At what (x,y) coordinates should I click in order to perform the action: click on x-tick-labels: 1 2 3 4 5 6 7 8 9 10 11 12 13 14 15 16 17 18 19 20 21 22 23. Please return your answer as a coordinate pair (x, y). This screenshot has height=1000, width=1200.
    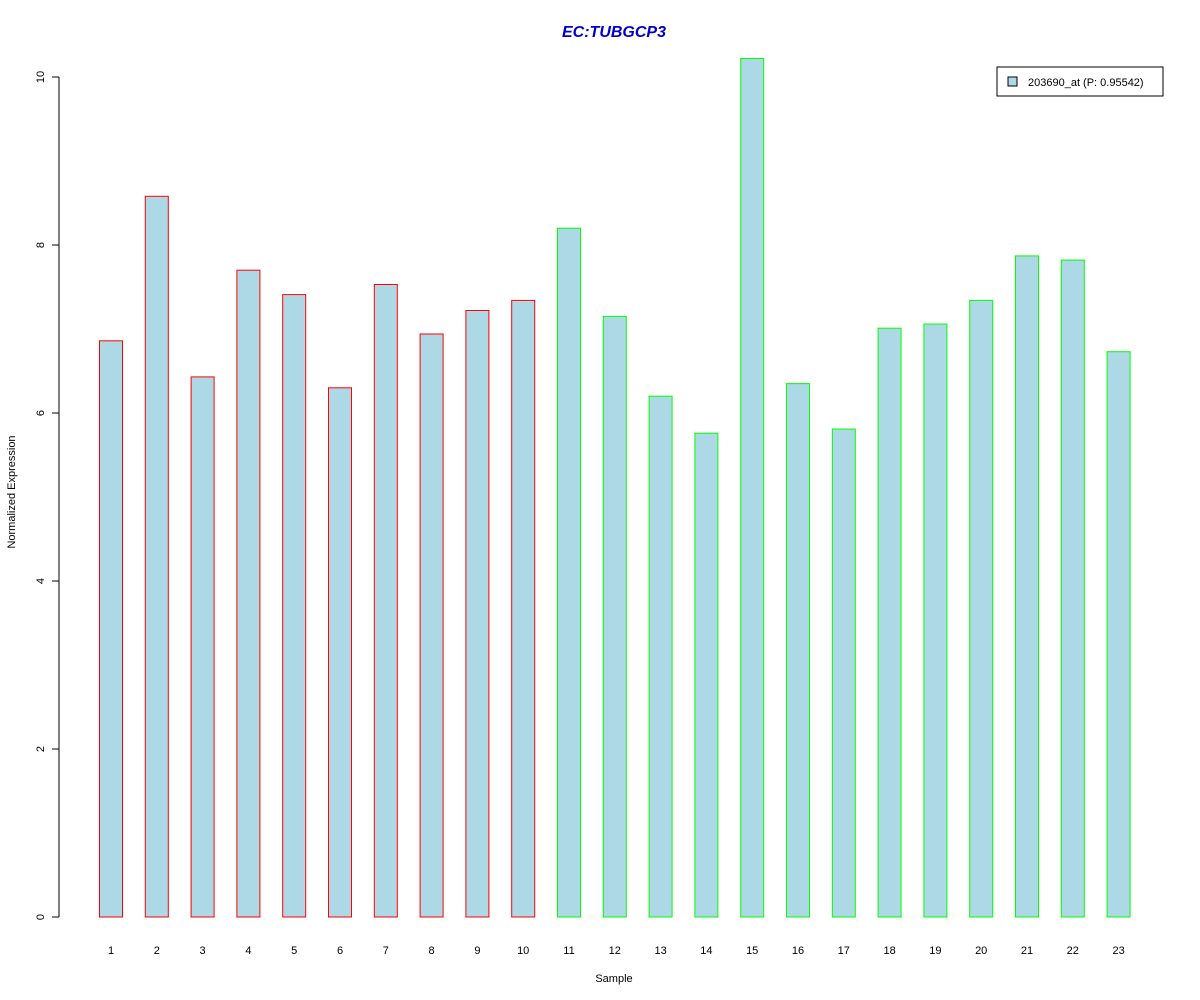
    Looking at the image, I should click on (616, 951).